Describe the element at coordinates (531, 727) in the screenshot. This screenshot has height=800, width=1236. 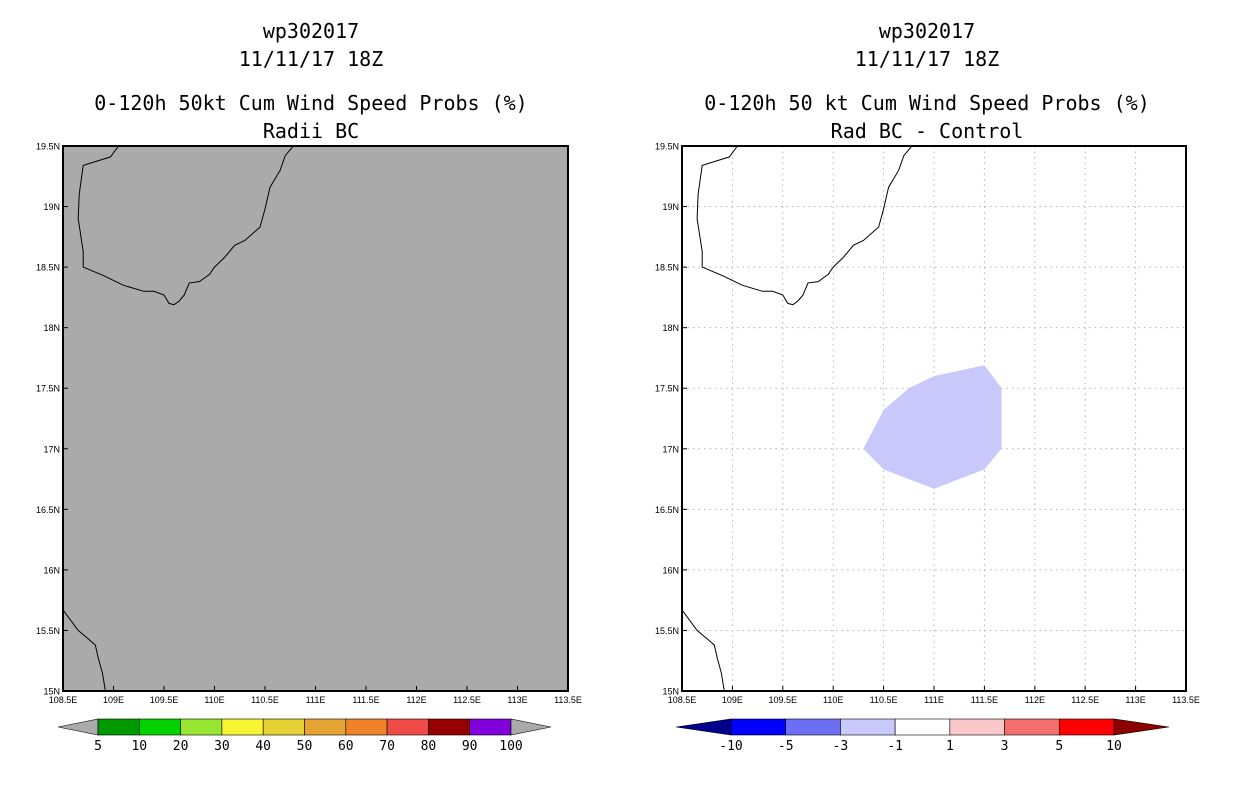
I see `left-colorbar-end-high` at that location.